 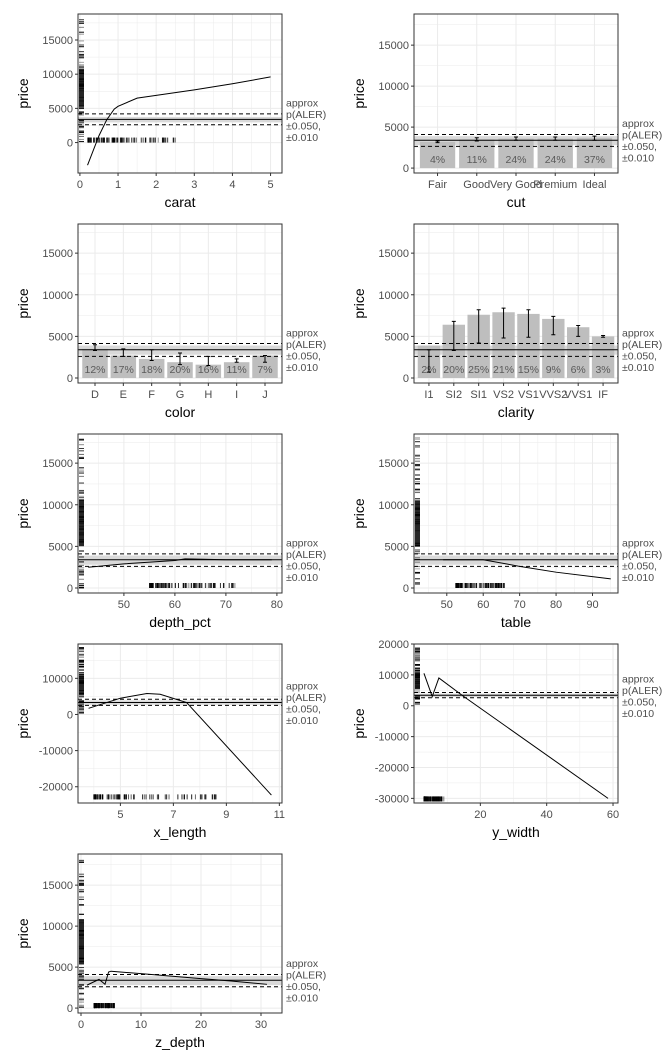 I want to click on x-tick-label: 7, so click(x=173, y=815).